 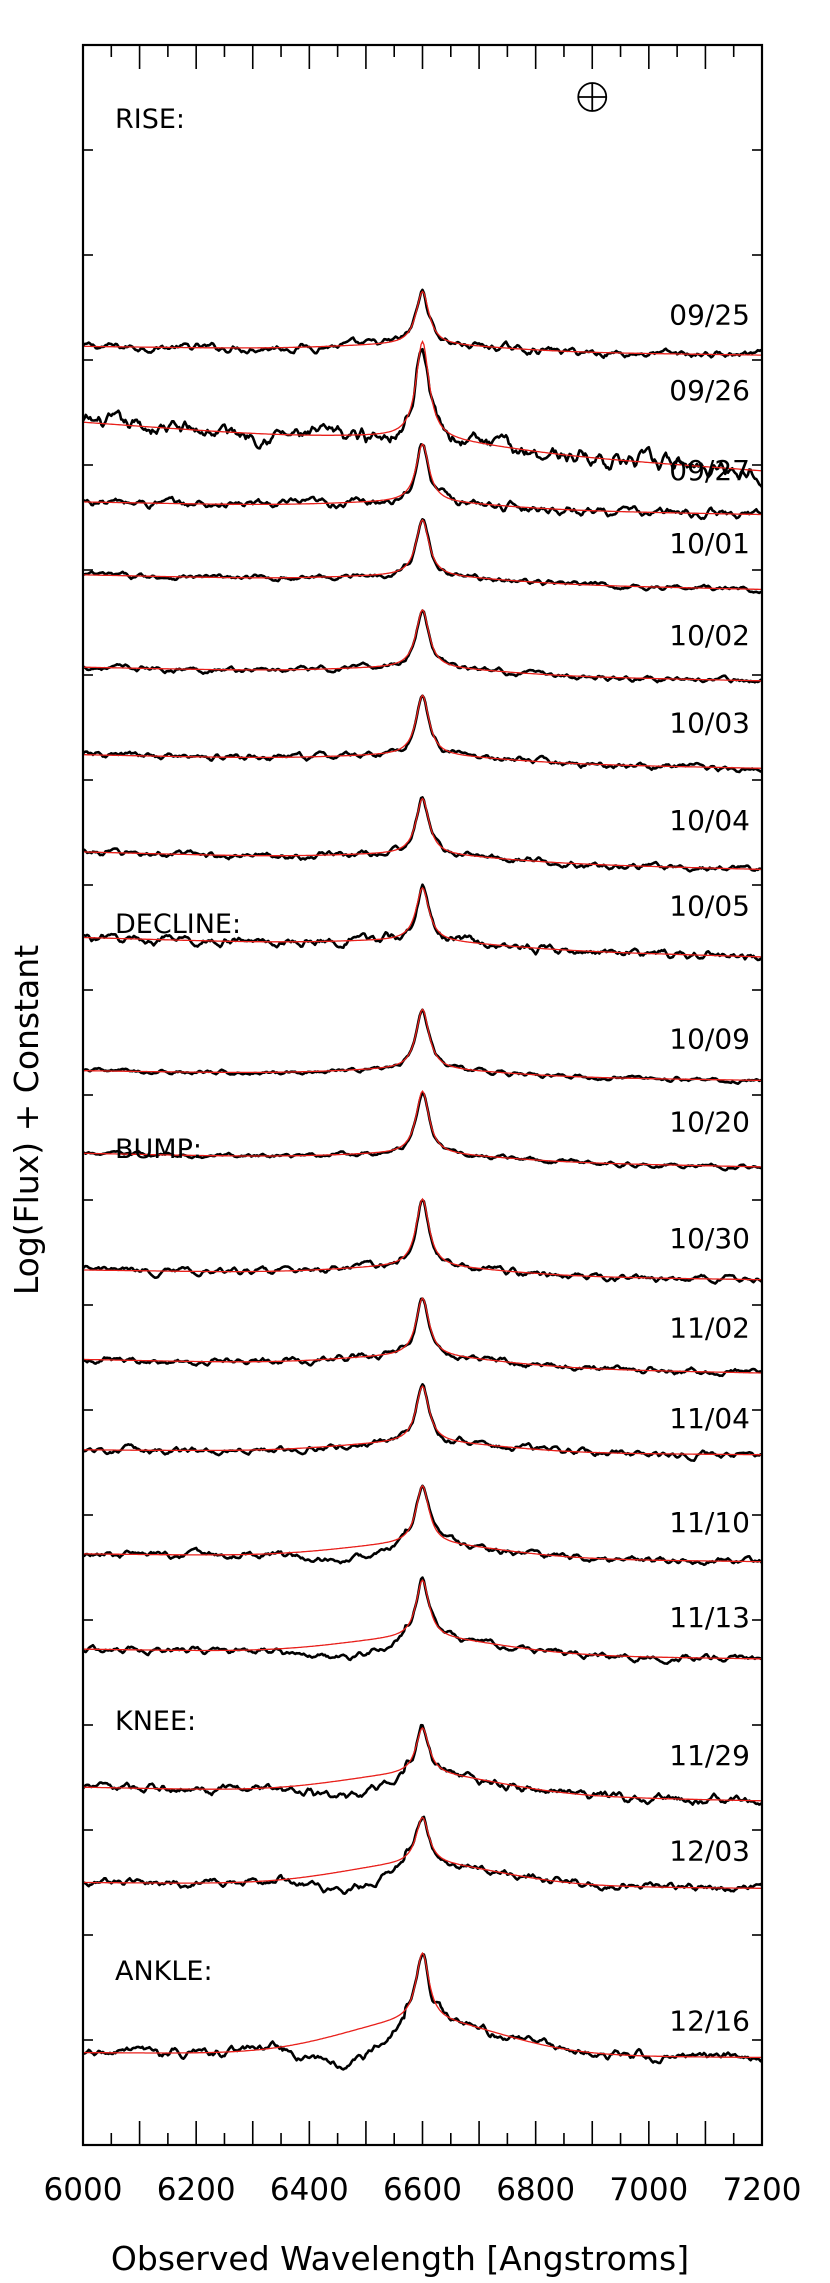 What do you see at coordinates (26, 1120) in the screenshot?
I see `y-axis-label: Log(Flux) + Constant` at bounding box center [26, 1120].